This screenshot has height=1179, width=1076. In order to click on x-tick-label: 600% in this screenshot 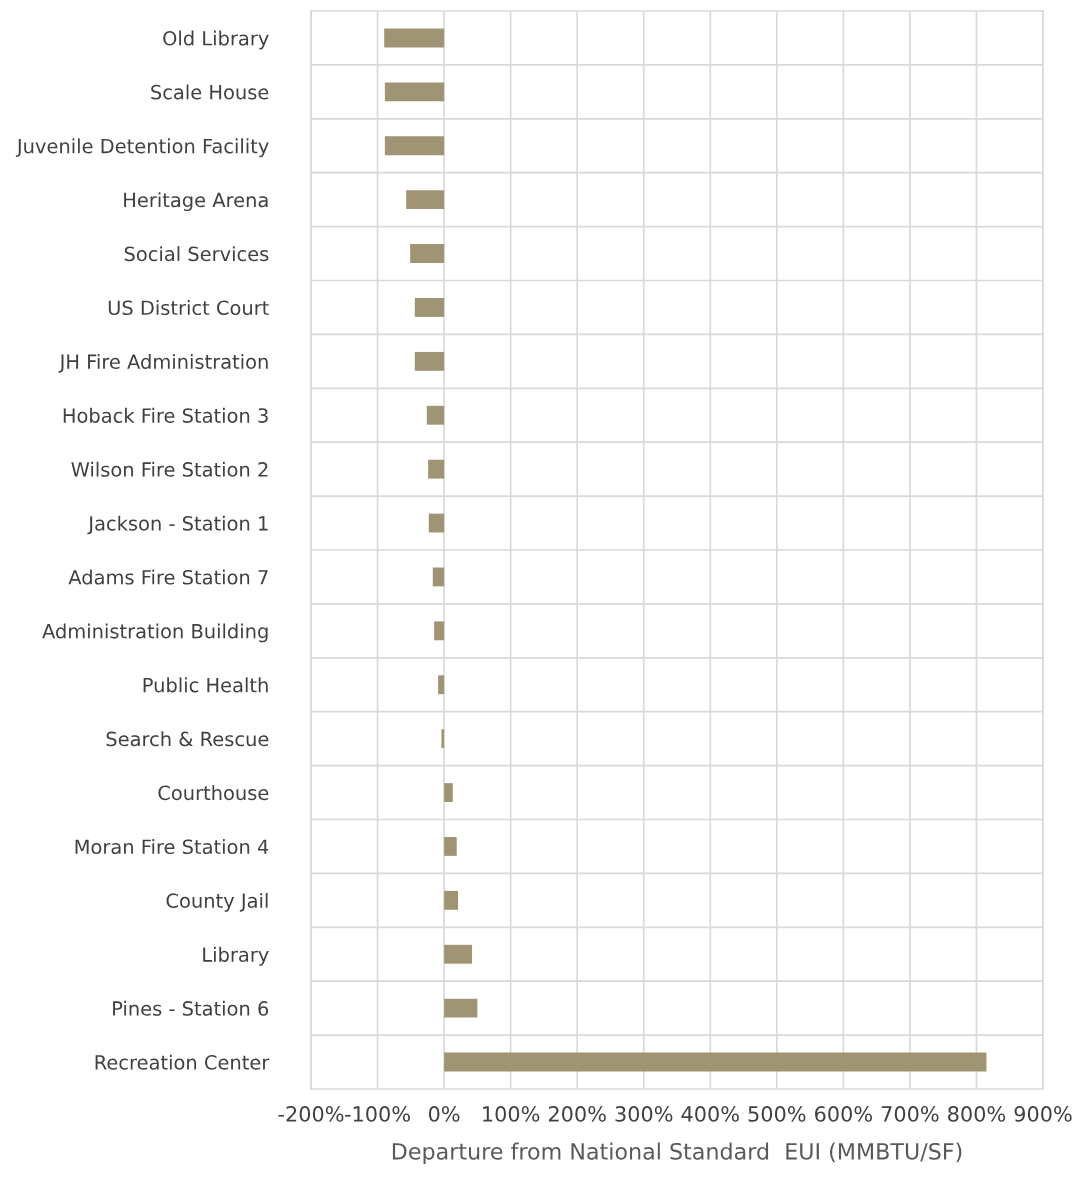, I will do `click(843, 1114)`.